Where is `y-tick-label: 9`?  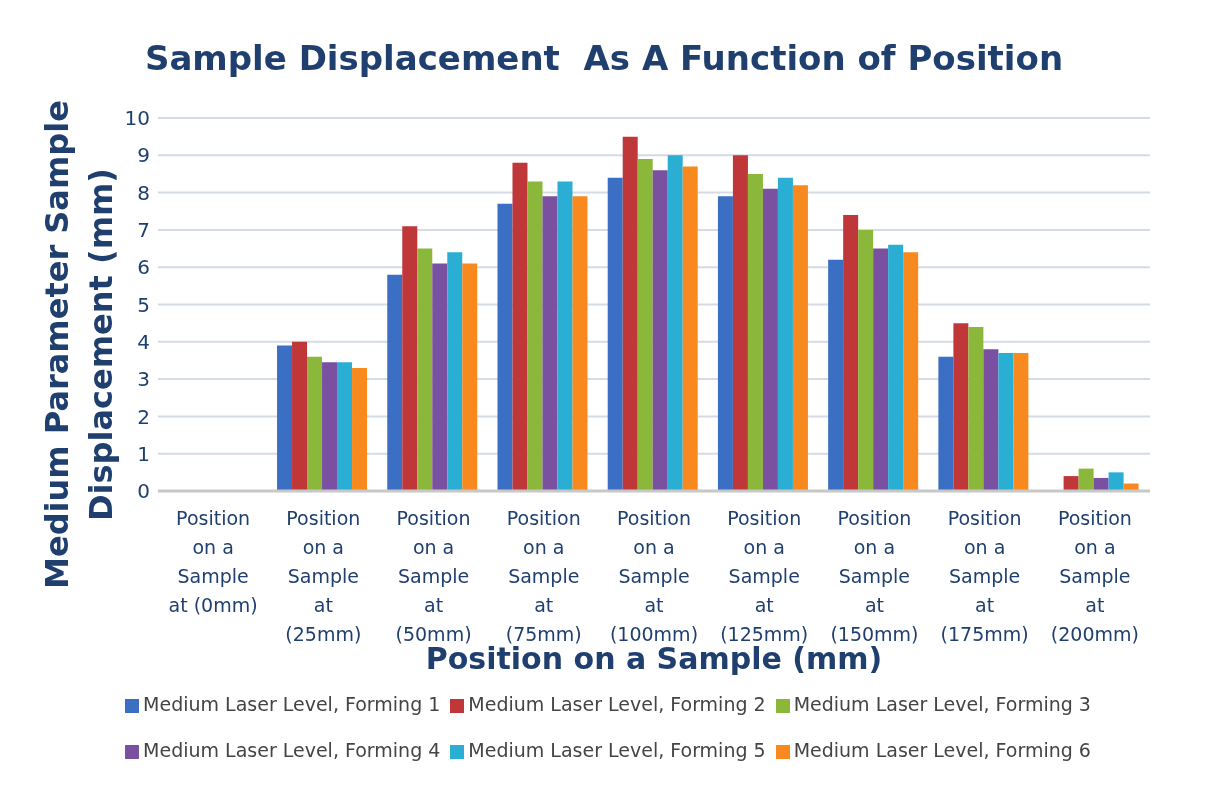
y-tick-label: 9 is located at coordinates (143, 155).